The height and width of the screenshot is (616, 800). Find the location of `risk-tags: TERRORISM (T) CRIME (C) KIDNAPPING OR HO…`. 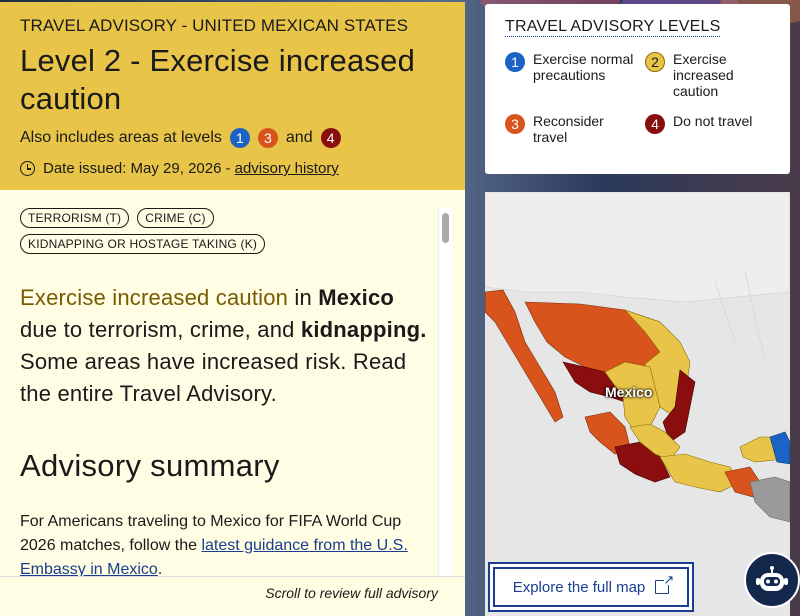

risk-tags: TERRORISM (T) CRIME (C) KIDNAPPING OR HO… is located at coordinates (230, 231).